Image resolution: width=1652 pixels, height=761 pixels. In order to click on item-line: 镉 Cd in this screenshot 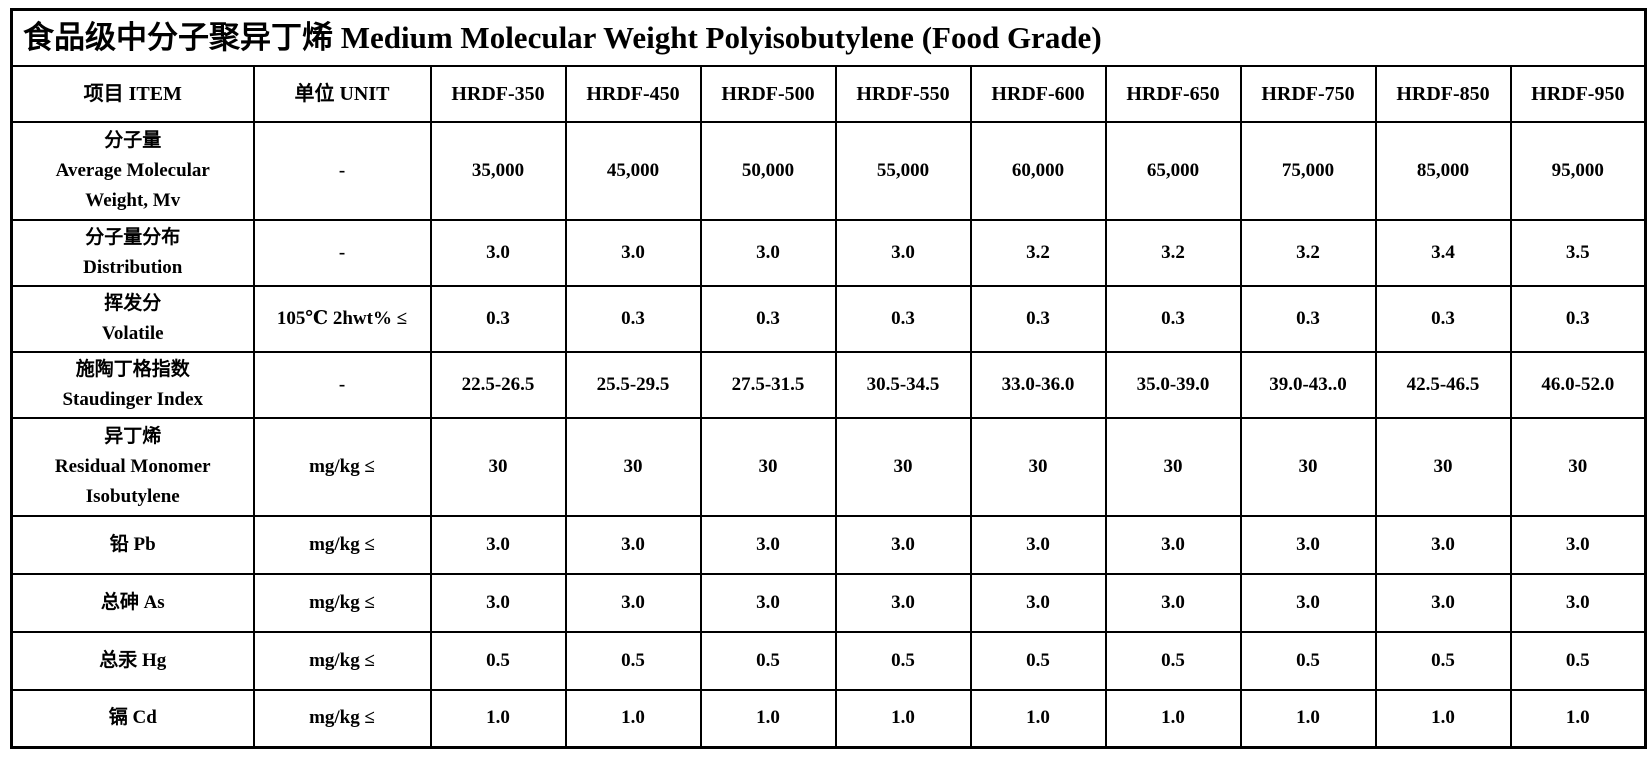, I will do `click(132, 718)`.